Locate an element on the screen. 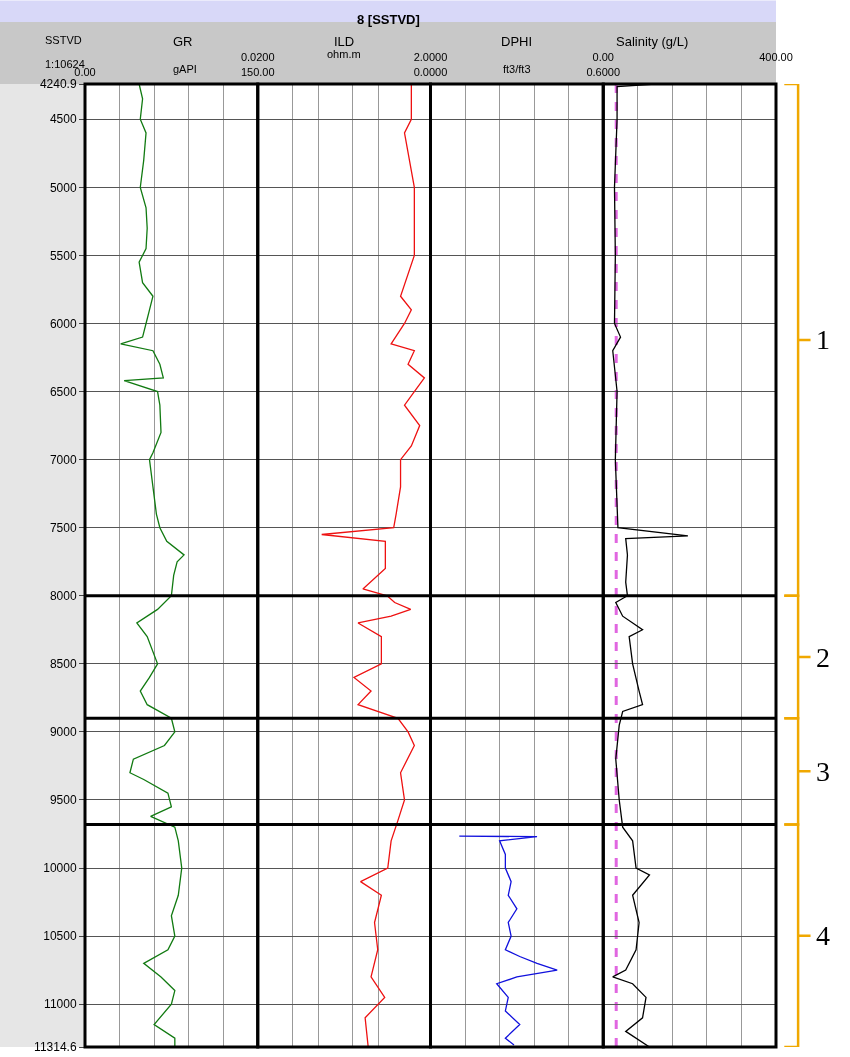  y-tick-label: 5000 is located at coordinates (63, 187).